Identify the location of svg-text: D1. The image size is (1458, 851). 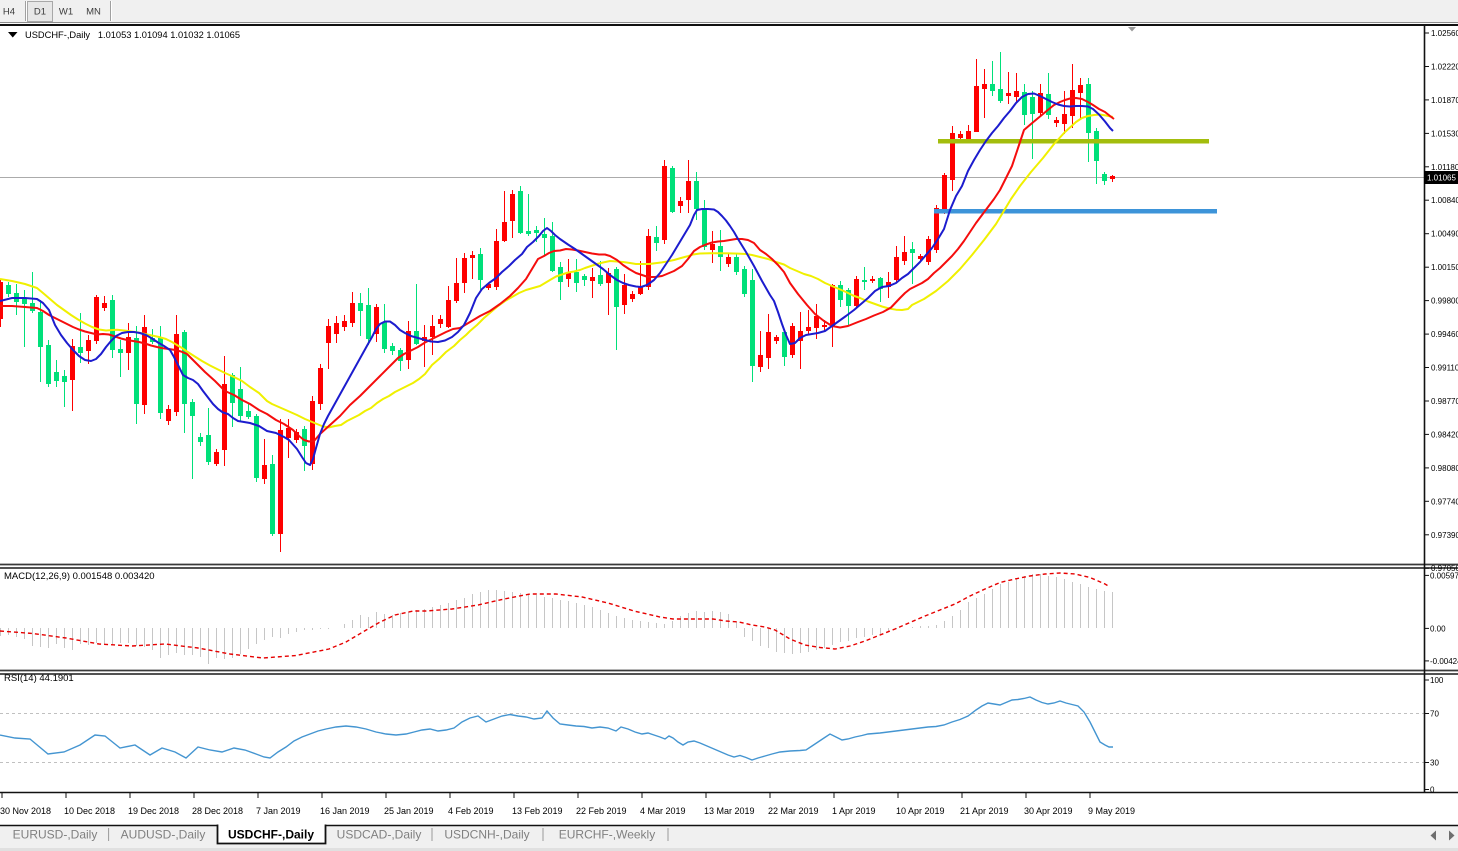
(40, 12).